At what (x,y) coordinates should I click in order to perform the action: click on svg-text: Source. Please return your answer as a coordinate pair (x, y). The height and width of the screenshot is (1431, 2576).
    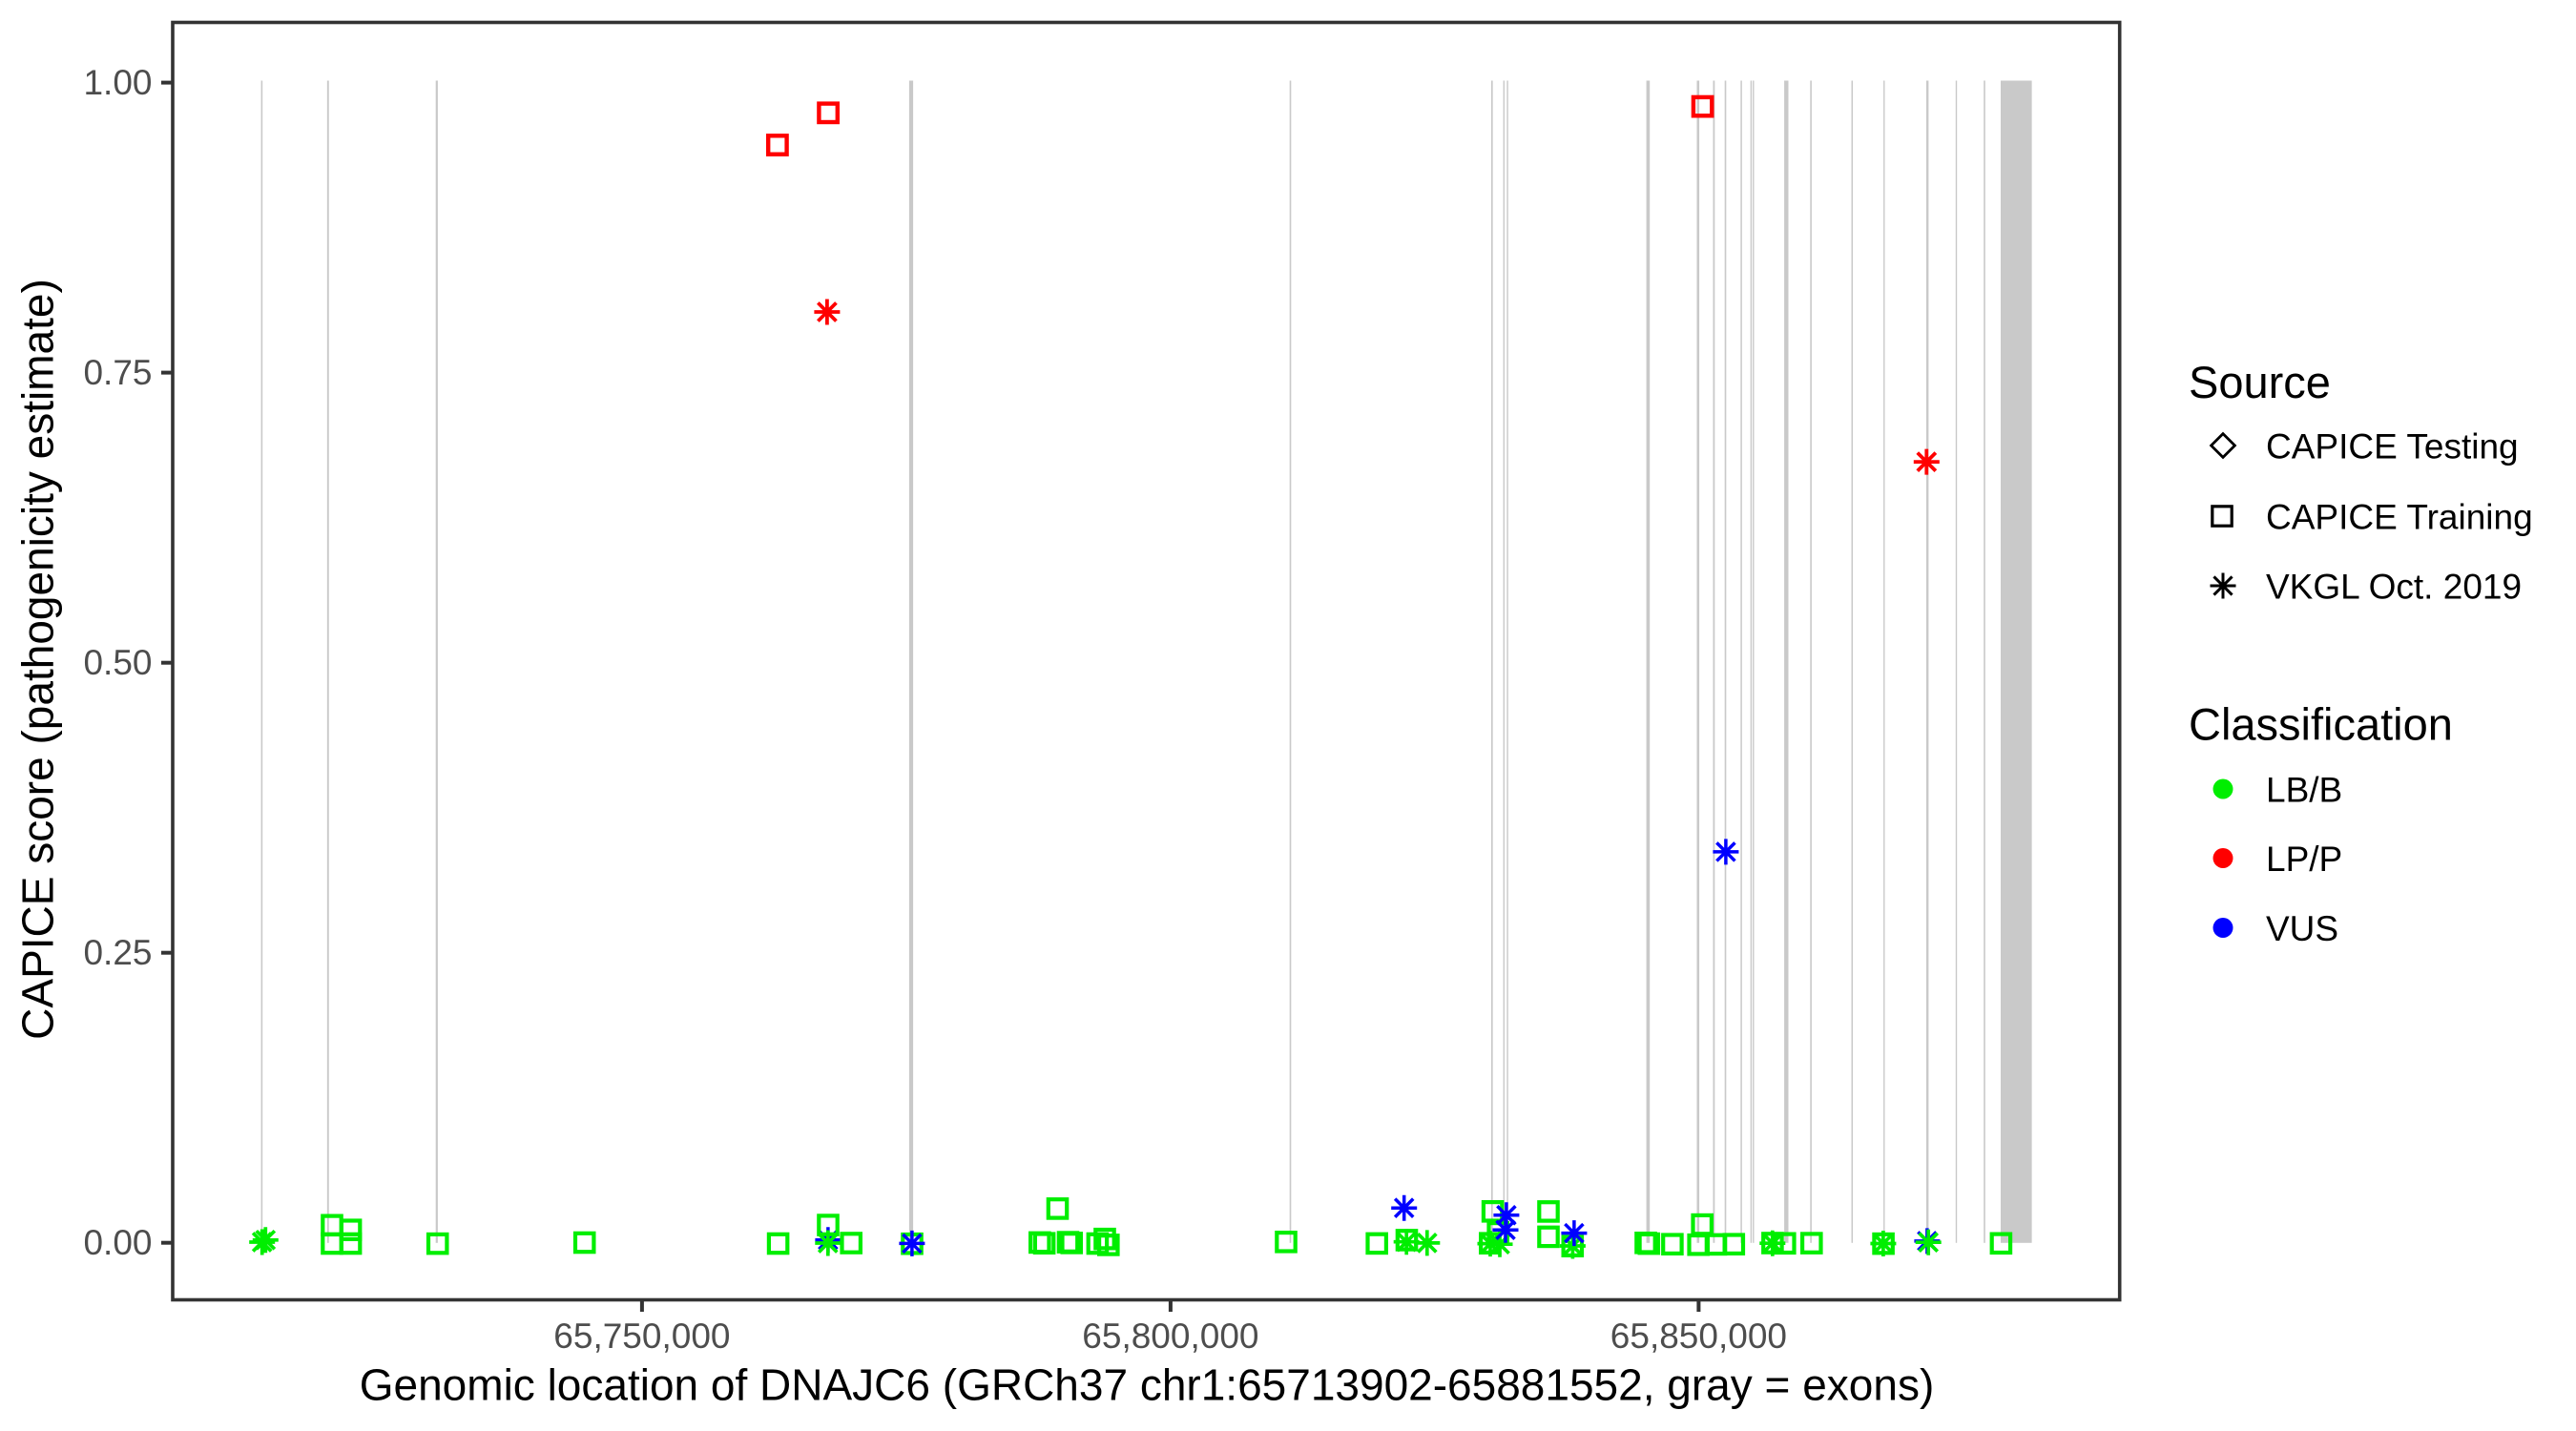
    Looking at the image, I should click on (2260, 382).